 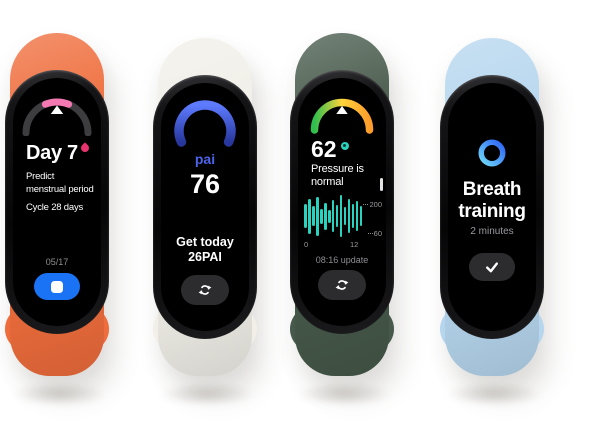 What do you see at coordinates (327, 182) in the screenshot?
I see `status-line2: normal` at bounding box center [327, 182].